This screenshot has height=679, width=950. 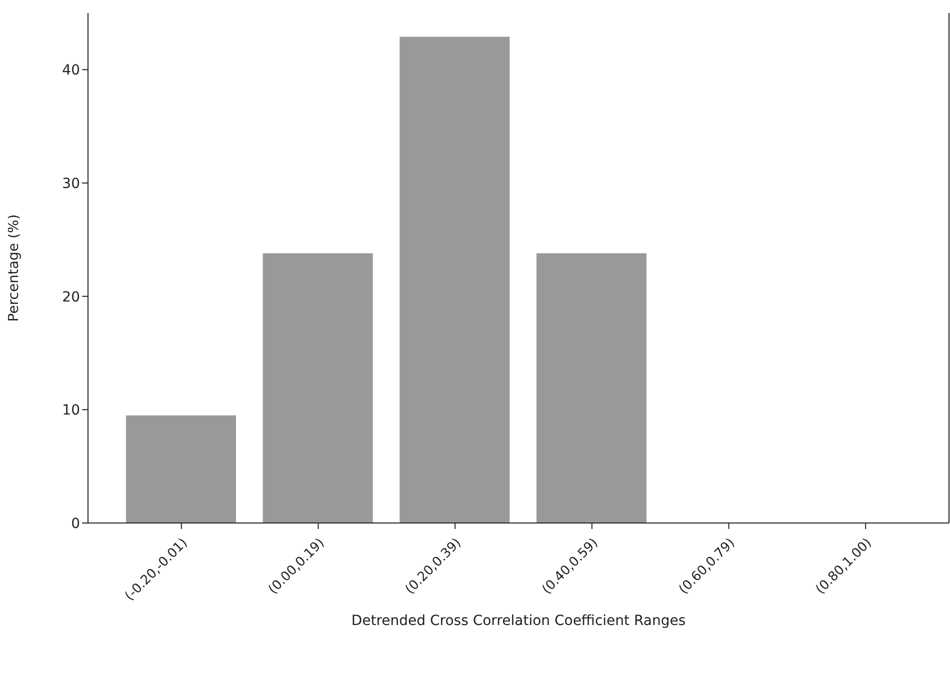 I want to click on y-tick-label: 20, so click(x=71, y=297).